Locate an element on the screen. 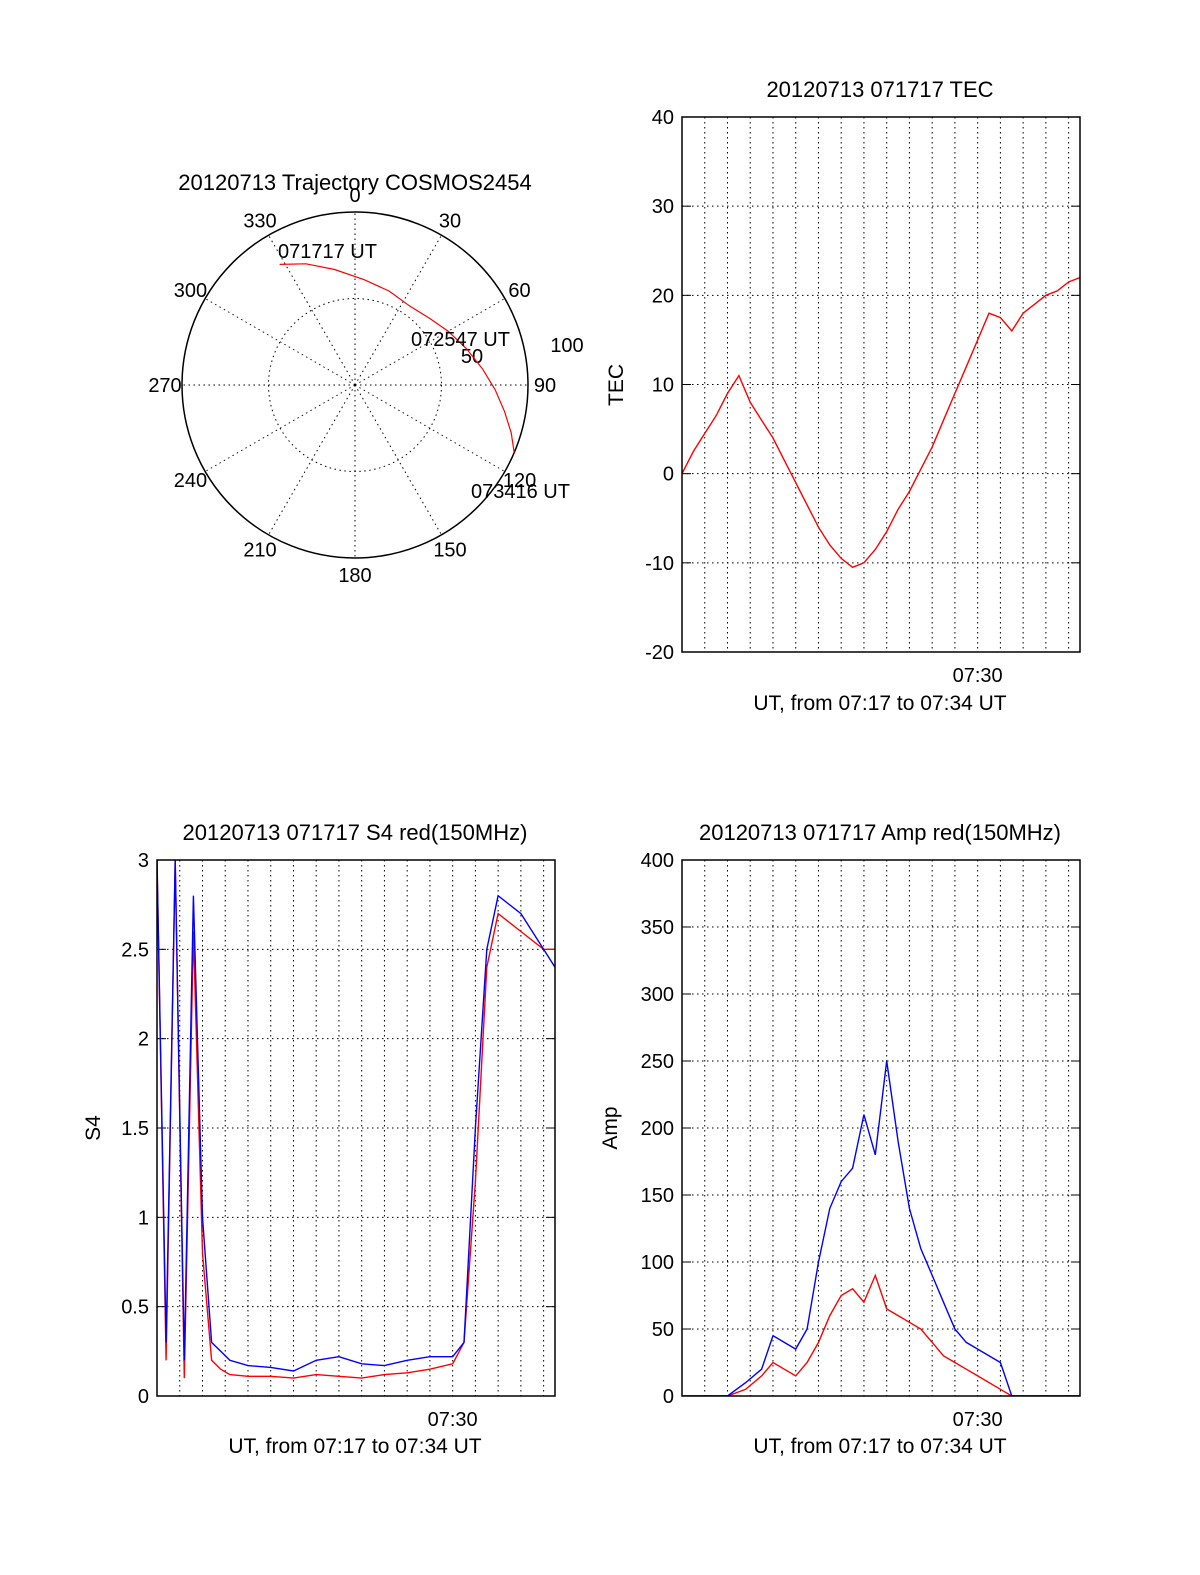 The width and height of the screenshot is (1200, 1575). polar-outer-circle is located at coordinates (355, 385).